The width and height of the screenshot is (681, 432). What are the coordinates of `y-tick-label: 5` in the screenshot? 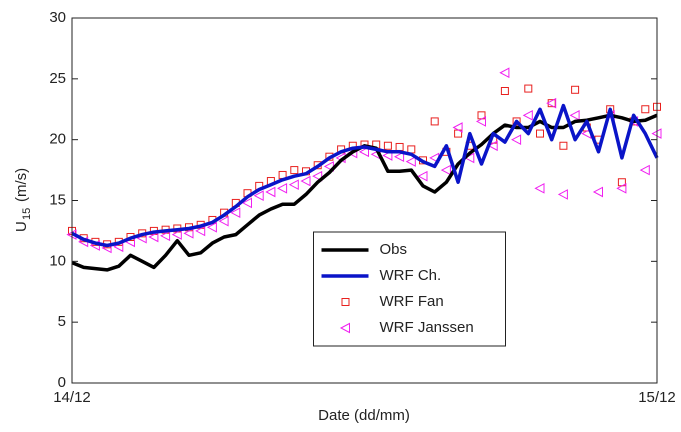 It's located at (62, 321).